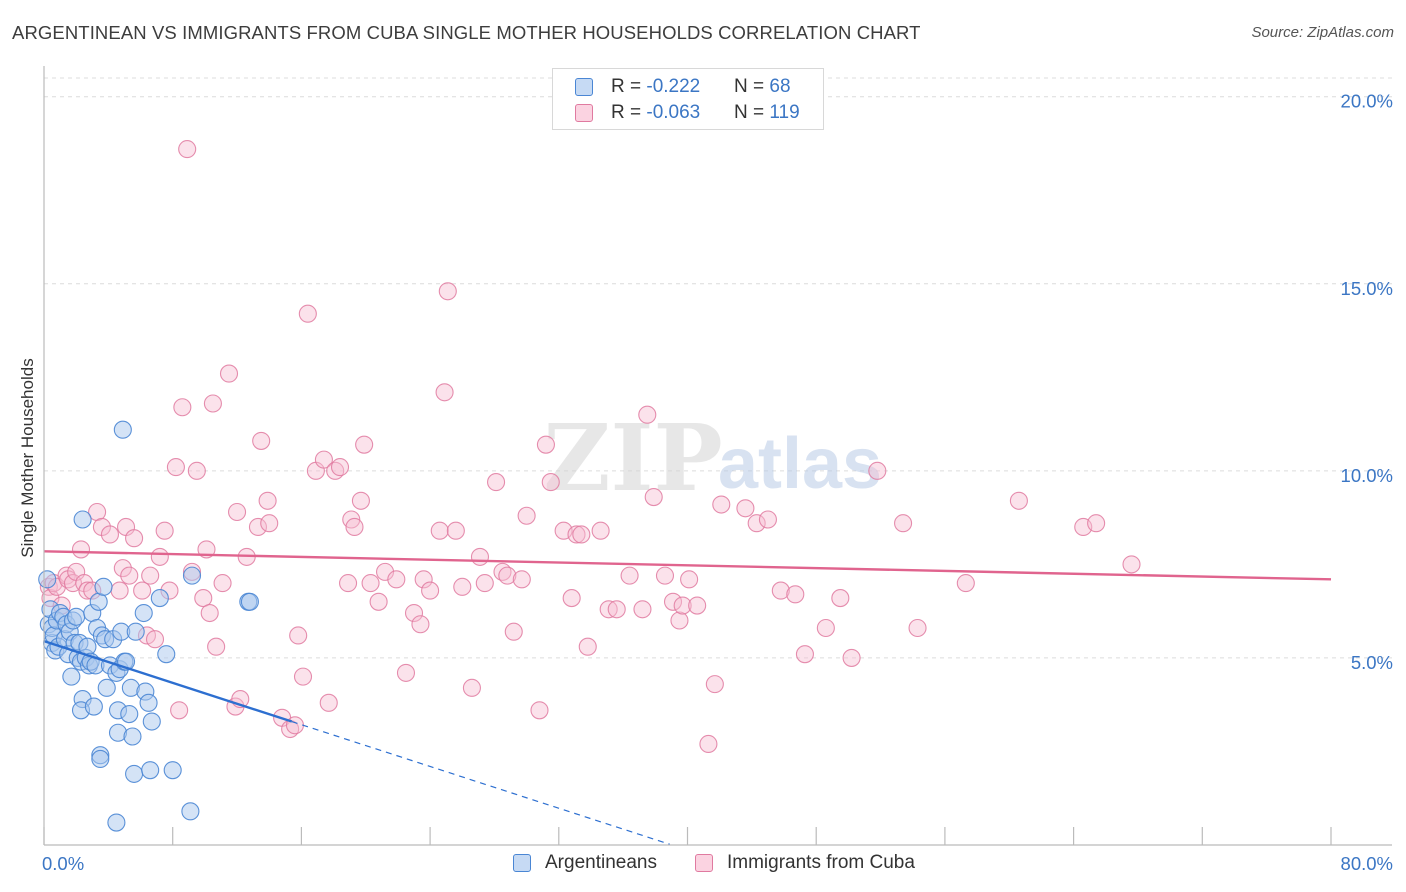 The image size is (1406, 892). I want to click on correlation-legend: R = -0.222 N = 68 R = -0.063 N = 119, so click(688, 99).